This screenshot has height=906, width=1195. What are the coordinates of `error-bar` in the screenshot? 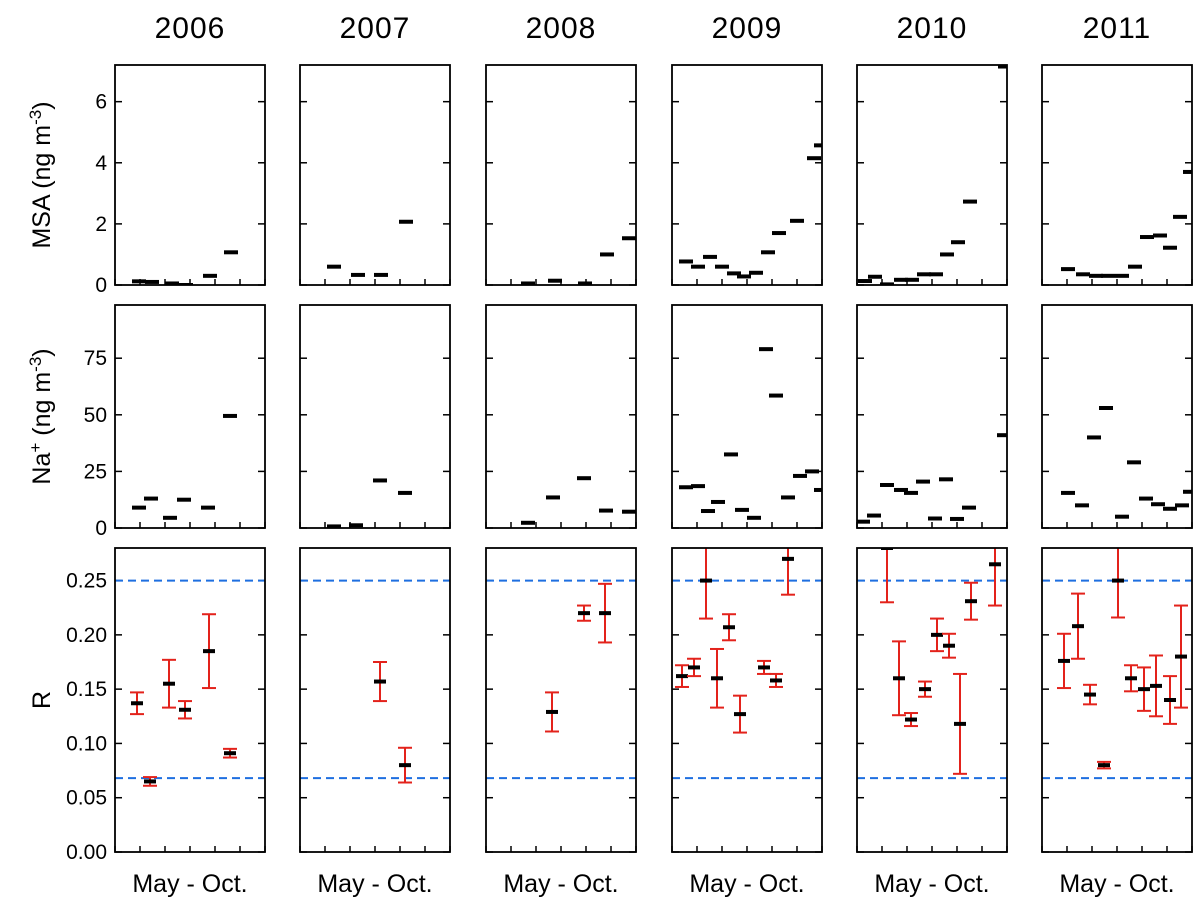 It's located at (887, 576).